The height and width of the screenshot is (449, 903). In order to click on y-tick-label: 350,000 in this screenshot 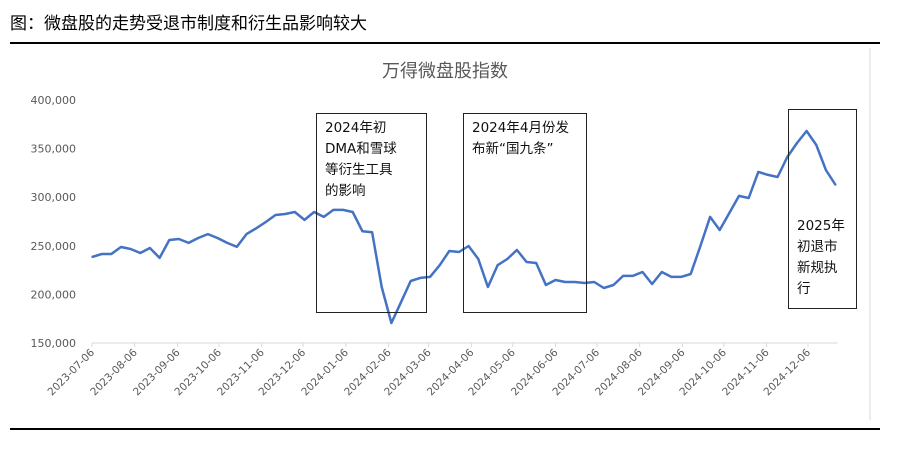, I will do `click(54, 149)`.